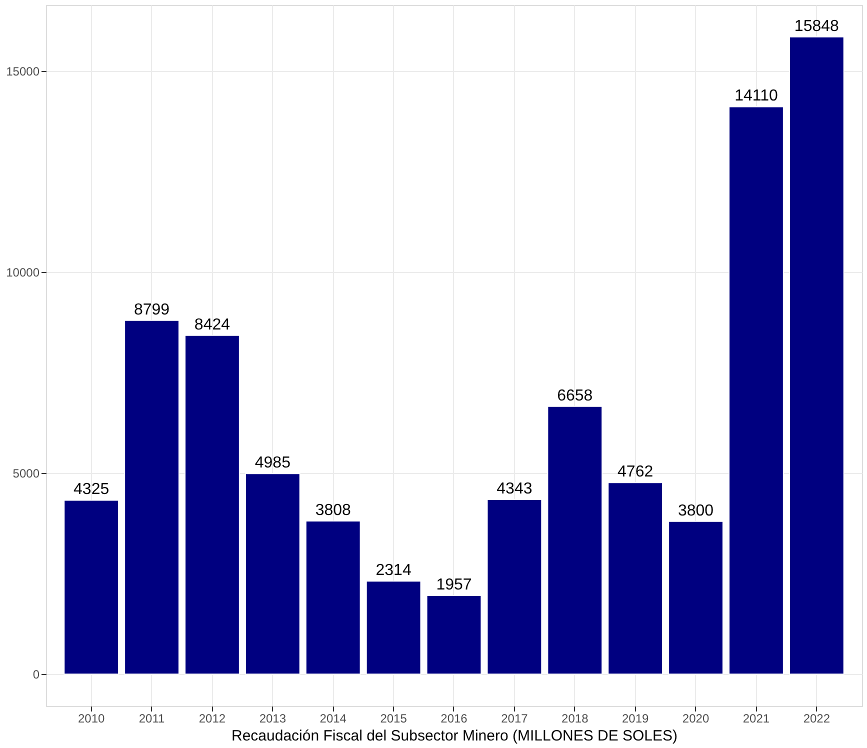 The width and height of the screenshot is (867, 748). Describe the element at coordinates (23, 71) in the screenshot. I see `y-tick-label: 15000` at that location.